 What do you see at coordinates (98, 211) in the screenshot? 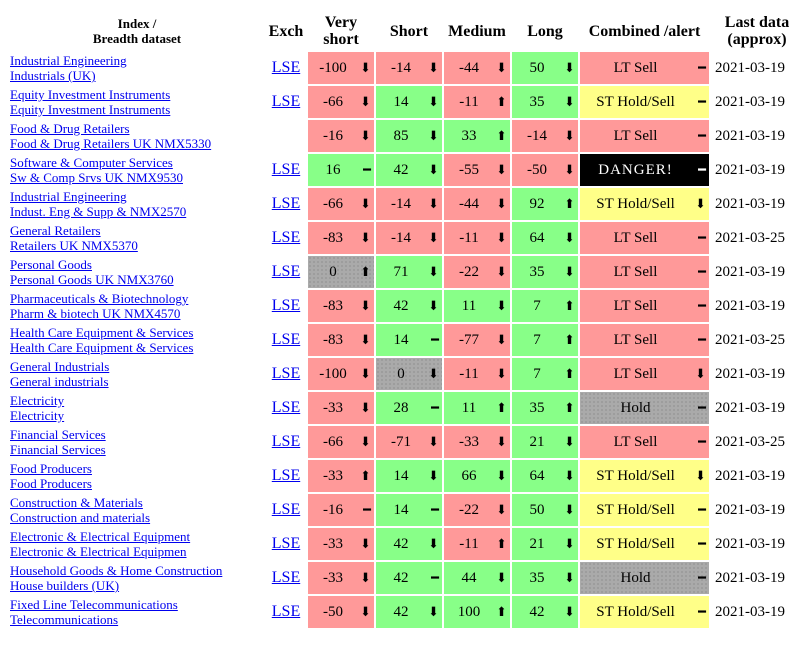
I see `dataset-name-link: Indust. Eng & Supp & NMX2570` at bounding box center [98, 211].